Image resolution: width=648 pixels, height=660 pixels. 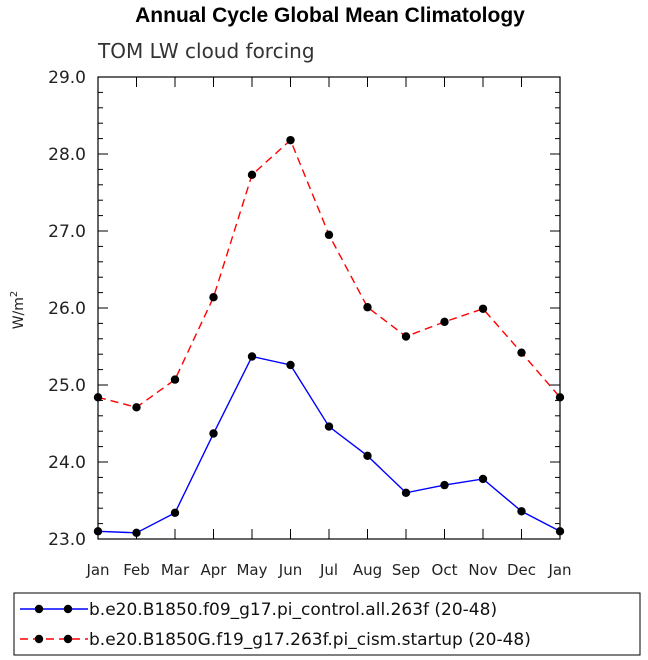 I want to click on y-axis-label-superscript: 2, so click(x=14, y=294).